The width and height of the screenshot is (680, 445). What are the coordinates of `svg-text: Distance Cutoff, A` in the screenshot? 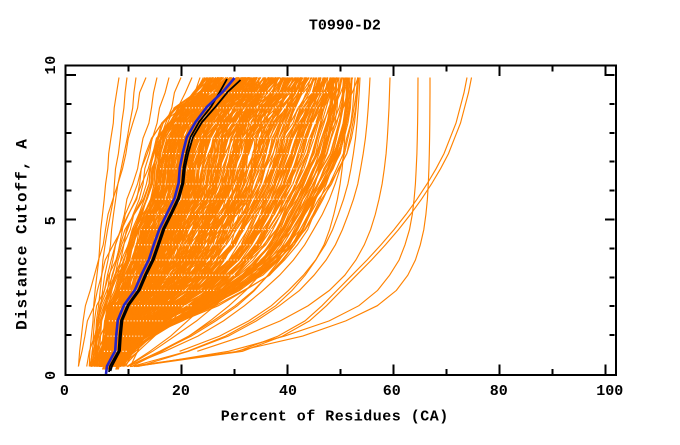 It's located at (23, 234).